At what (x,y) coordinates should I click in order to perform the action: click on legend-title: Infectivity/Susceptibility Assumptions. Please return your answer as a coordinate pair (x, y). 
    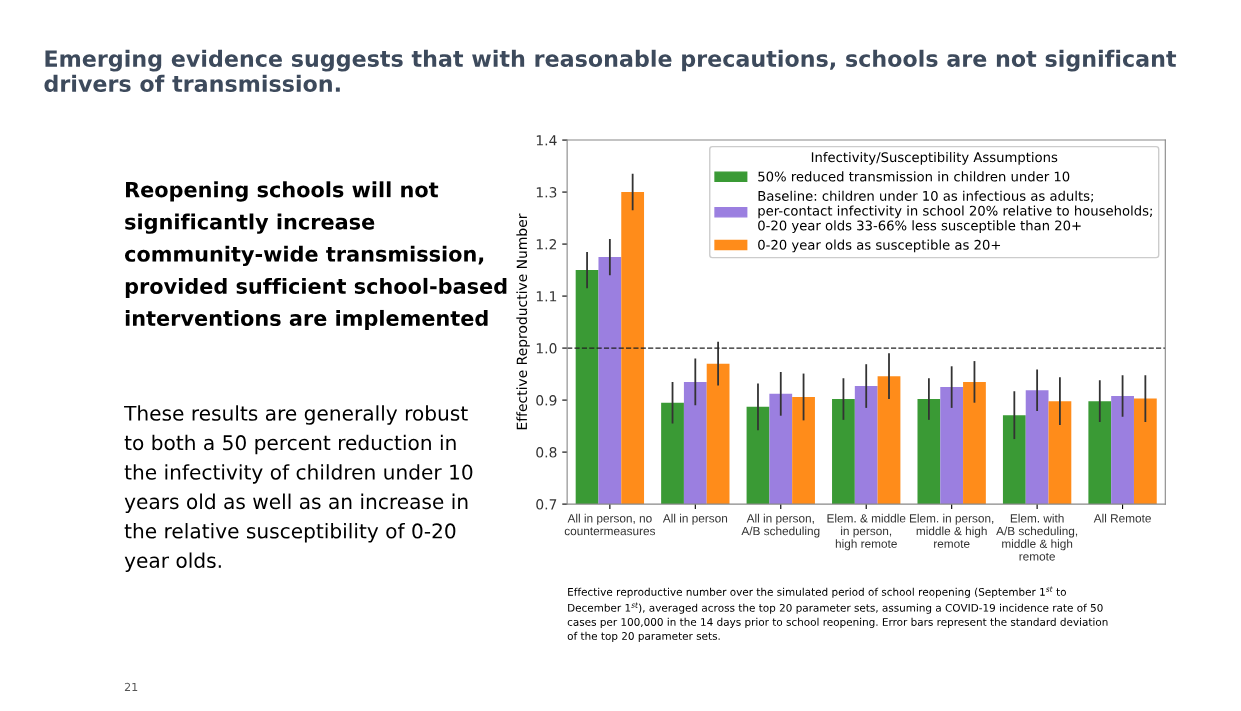
    Looking at the image, I should click on (934, 158).